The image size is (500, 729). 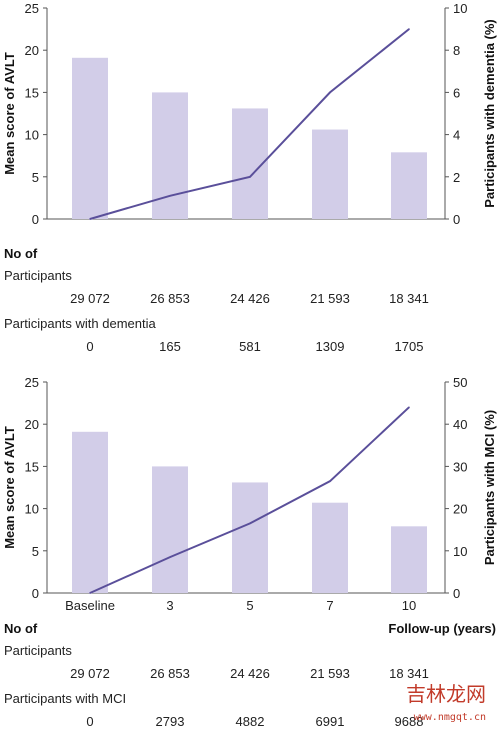 I want to click on chart1-table-cell: 0, so click(x=89, y=346).